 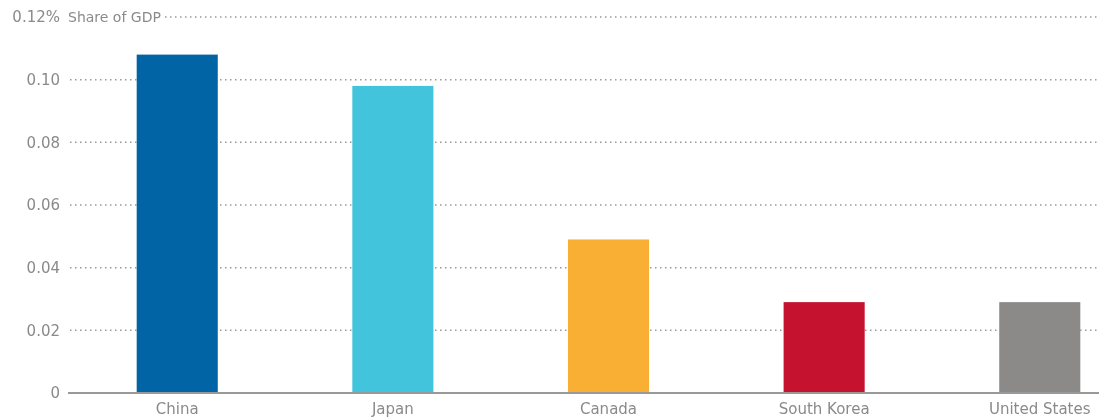 What do you see at coordinates (608, 409) in the screenshot?
I see `x-tick-label: Canada` at bounding box center [608, 409].